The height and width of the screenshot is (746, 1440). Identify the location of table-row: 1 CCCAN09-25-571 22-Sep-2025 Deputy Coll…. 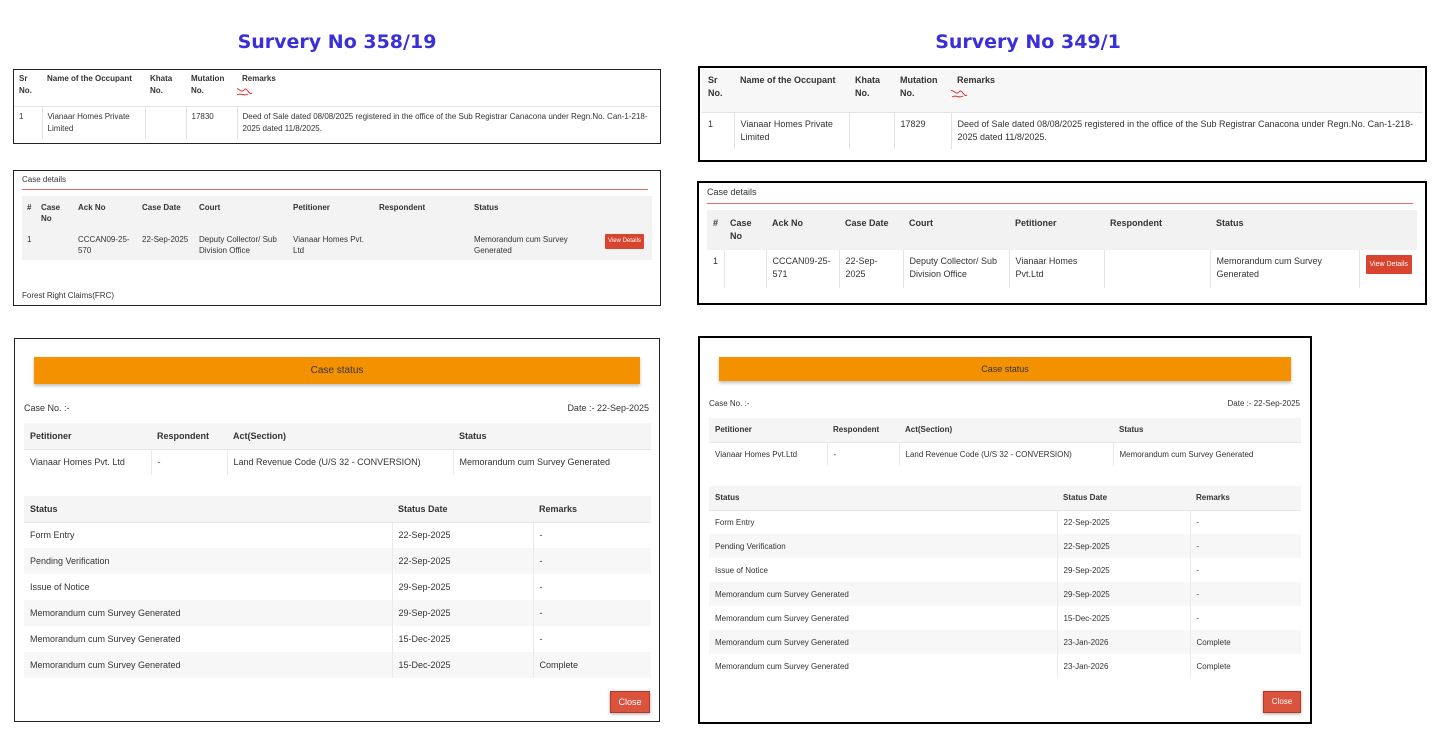
(1062, 269).